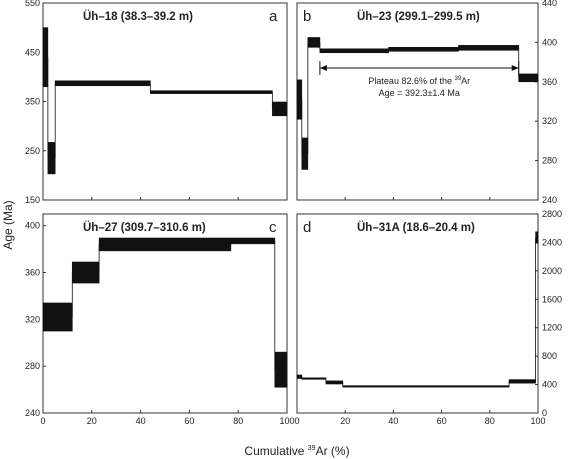 This screenshot has height=459, width=587. What do you see at coordinates (138, 16) in the screenshot?
I see `panel-title: Üh–18 (38.3–39.2 m)` at bounding box center [138, 16].